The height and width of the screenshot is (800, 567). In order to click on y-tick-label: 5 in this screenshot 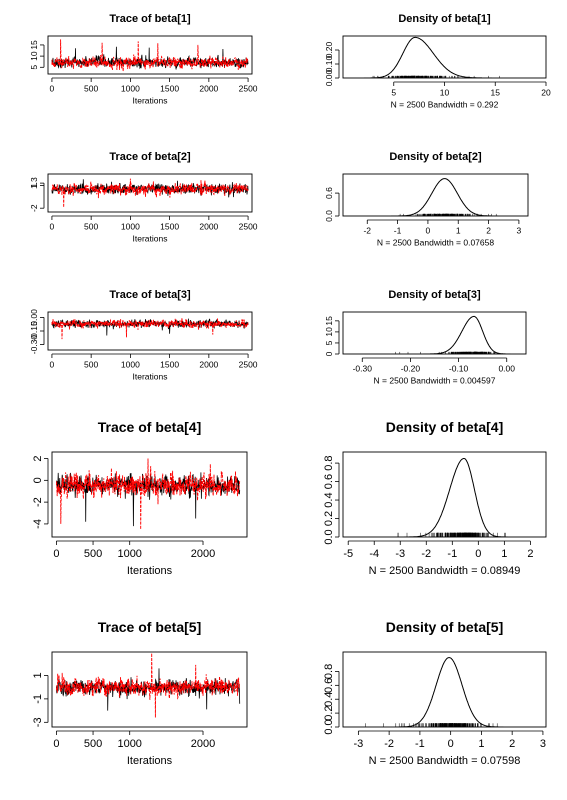, I will do `click(329, 342)`.